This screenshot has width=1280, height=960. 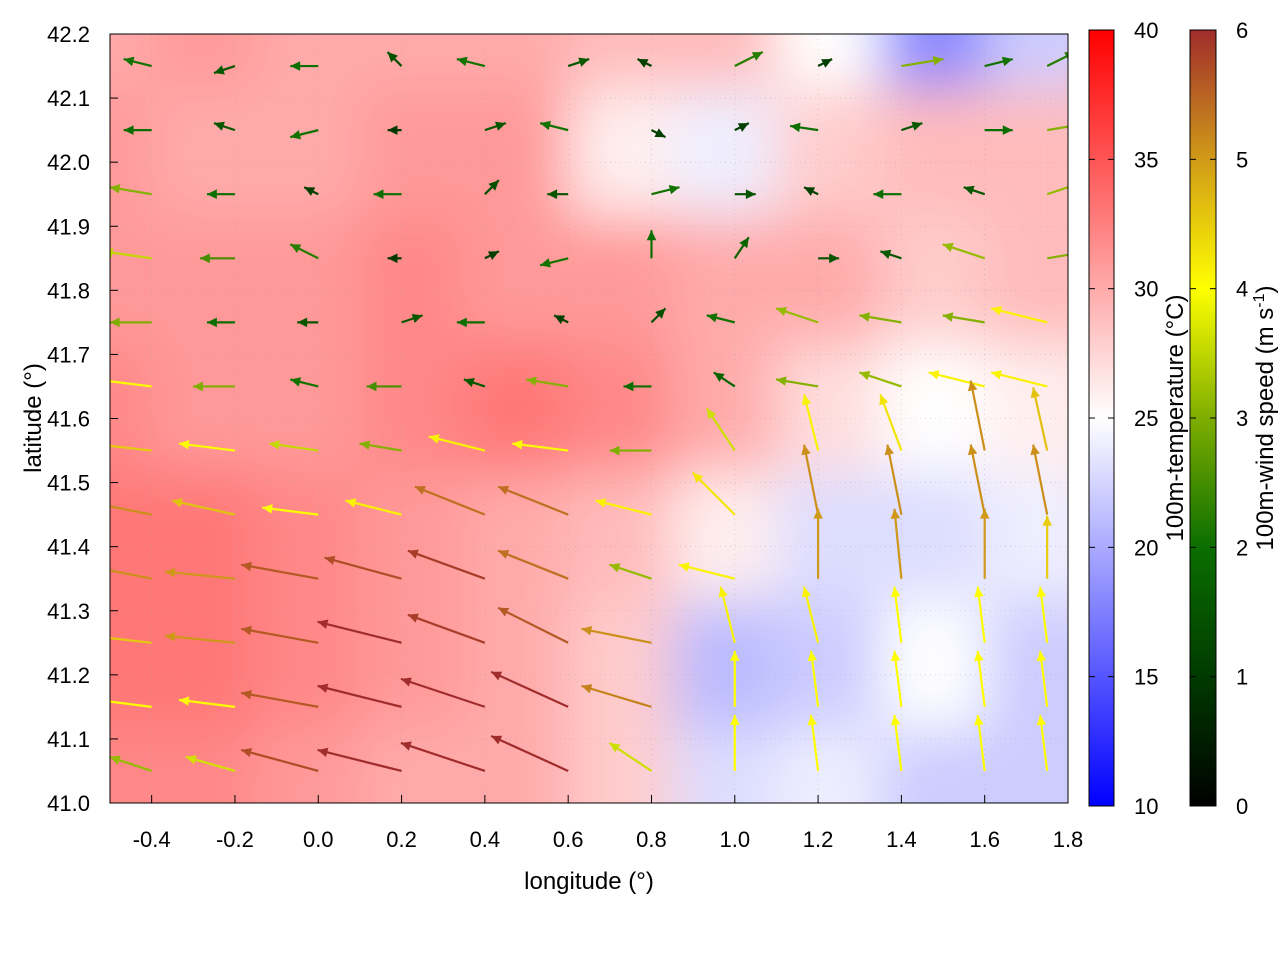 What do you see at coordinates (818, 839) in the screenshot?
I see `x-tick-label: 1.2` at bounding box center [818, 839].